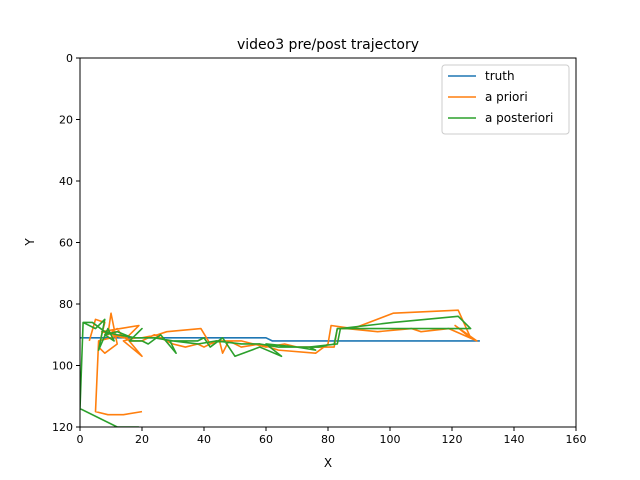  I want to click on x-tick-label: 20, so click(142, 439).